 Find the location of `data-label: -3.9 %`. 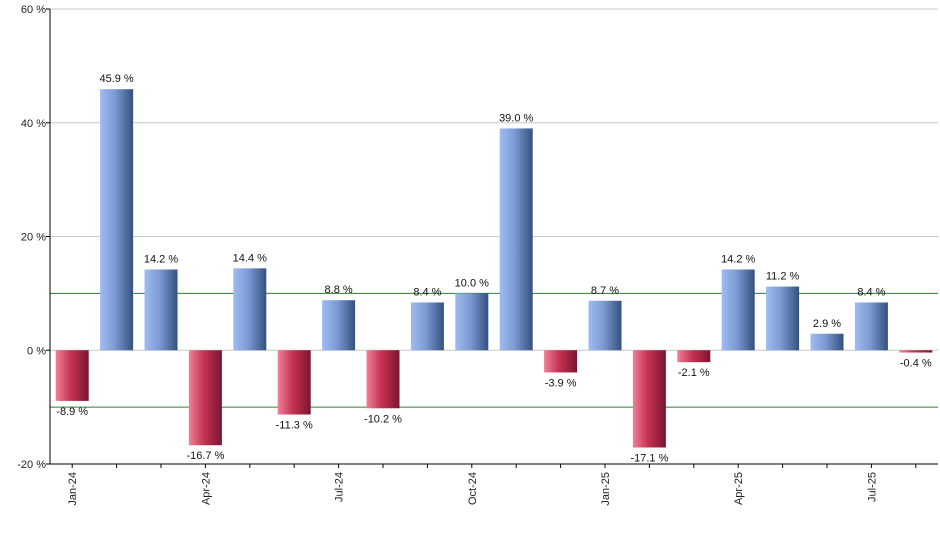

data-label: -3.9 % is located at coordinates (561, 383).